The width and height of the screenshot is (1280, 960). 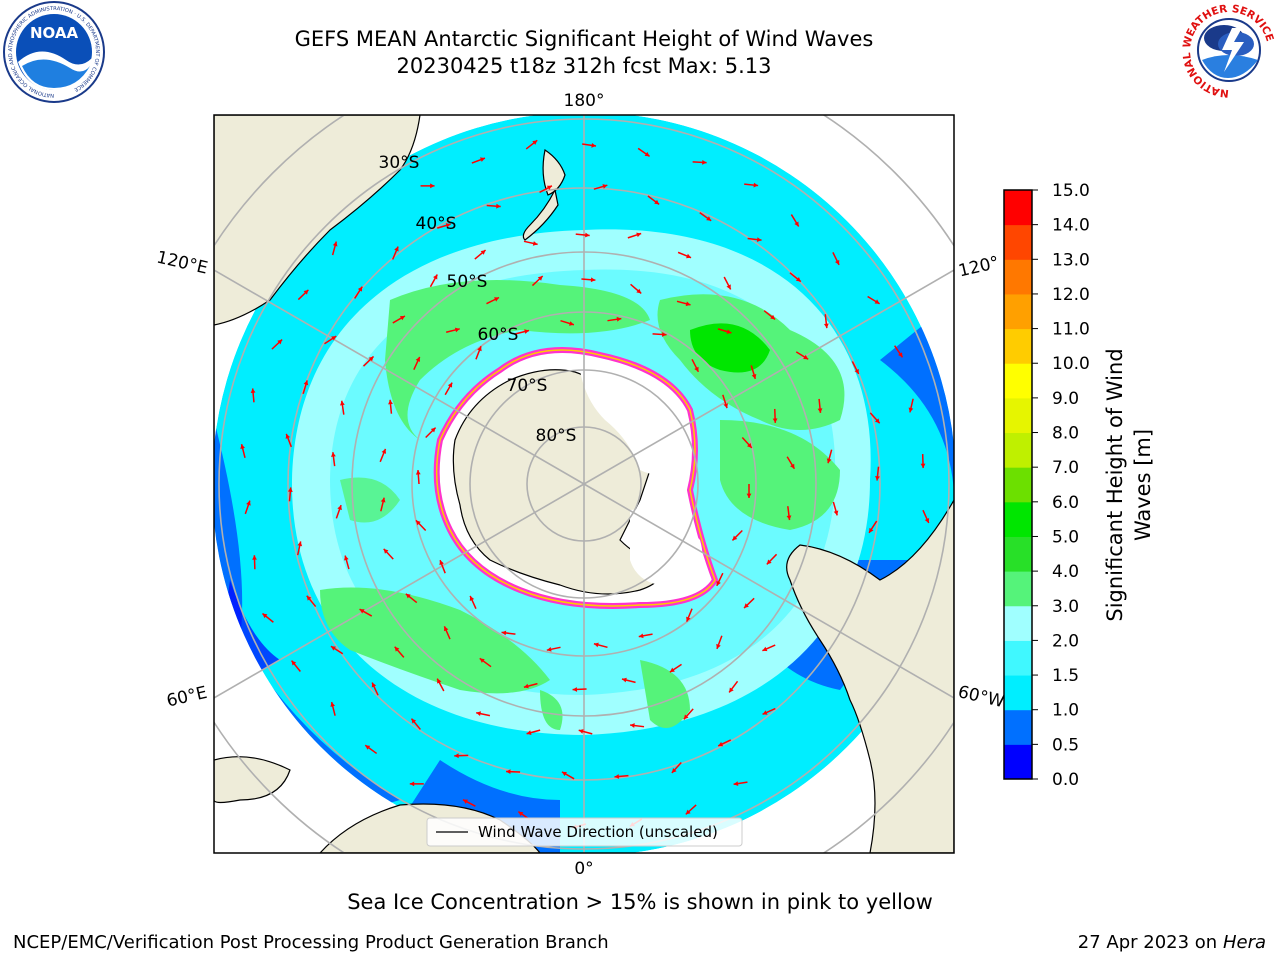 I want to click on lon-label-bottom: 0°, so click(x=583, y=869).